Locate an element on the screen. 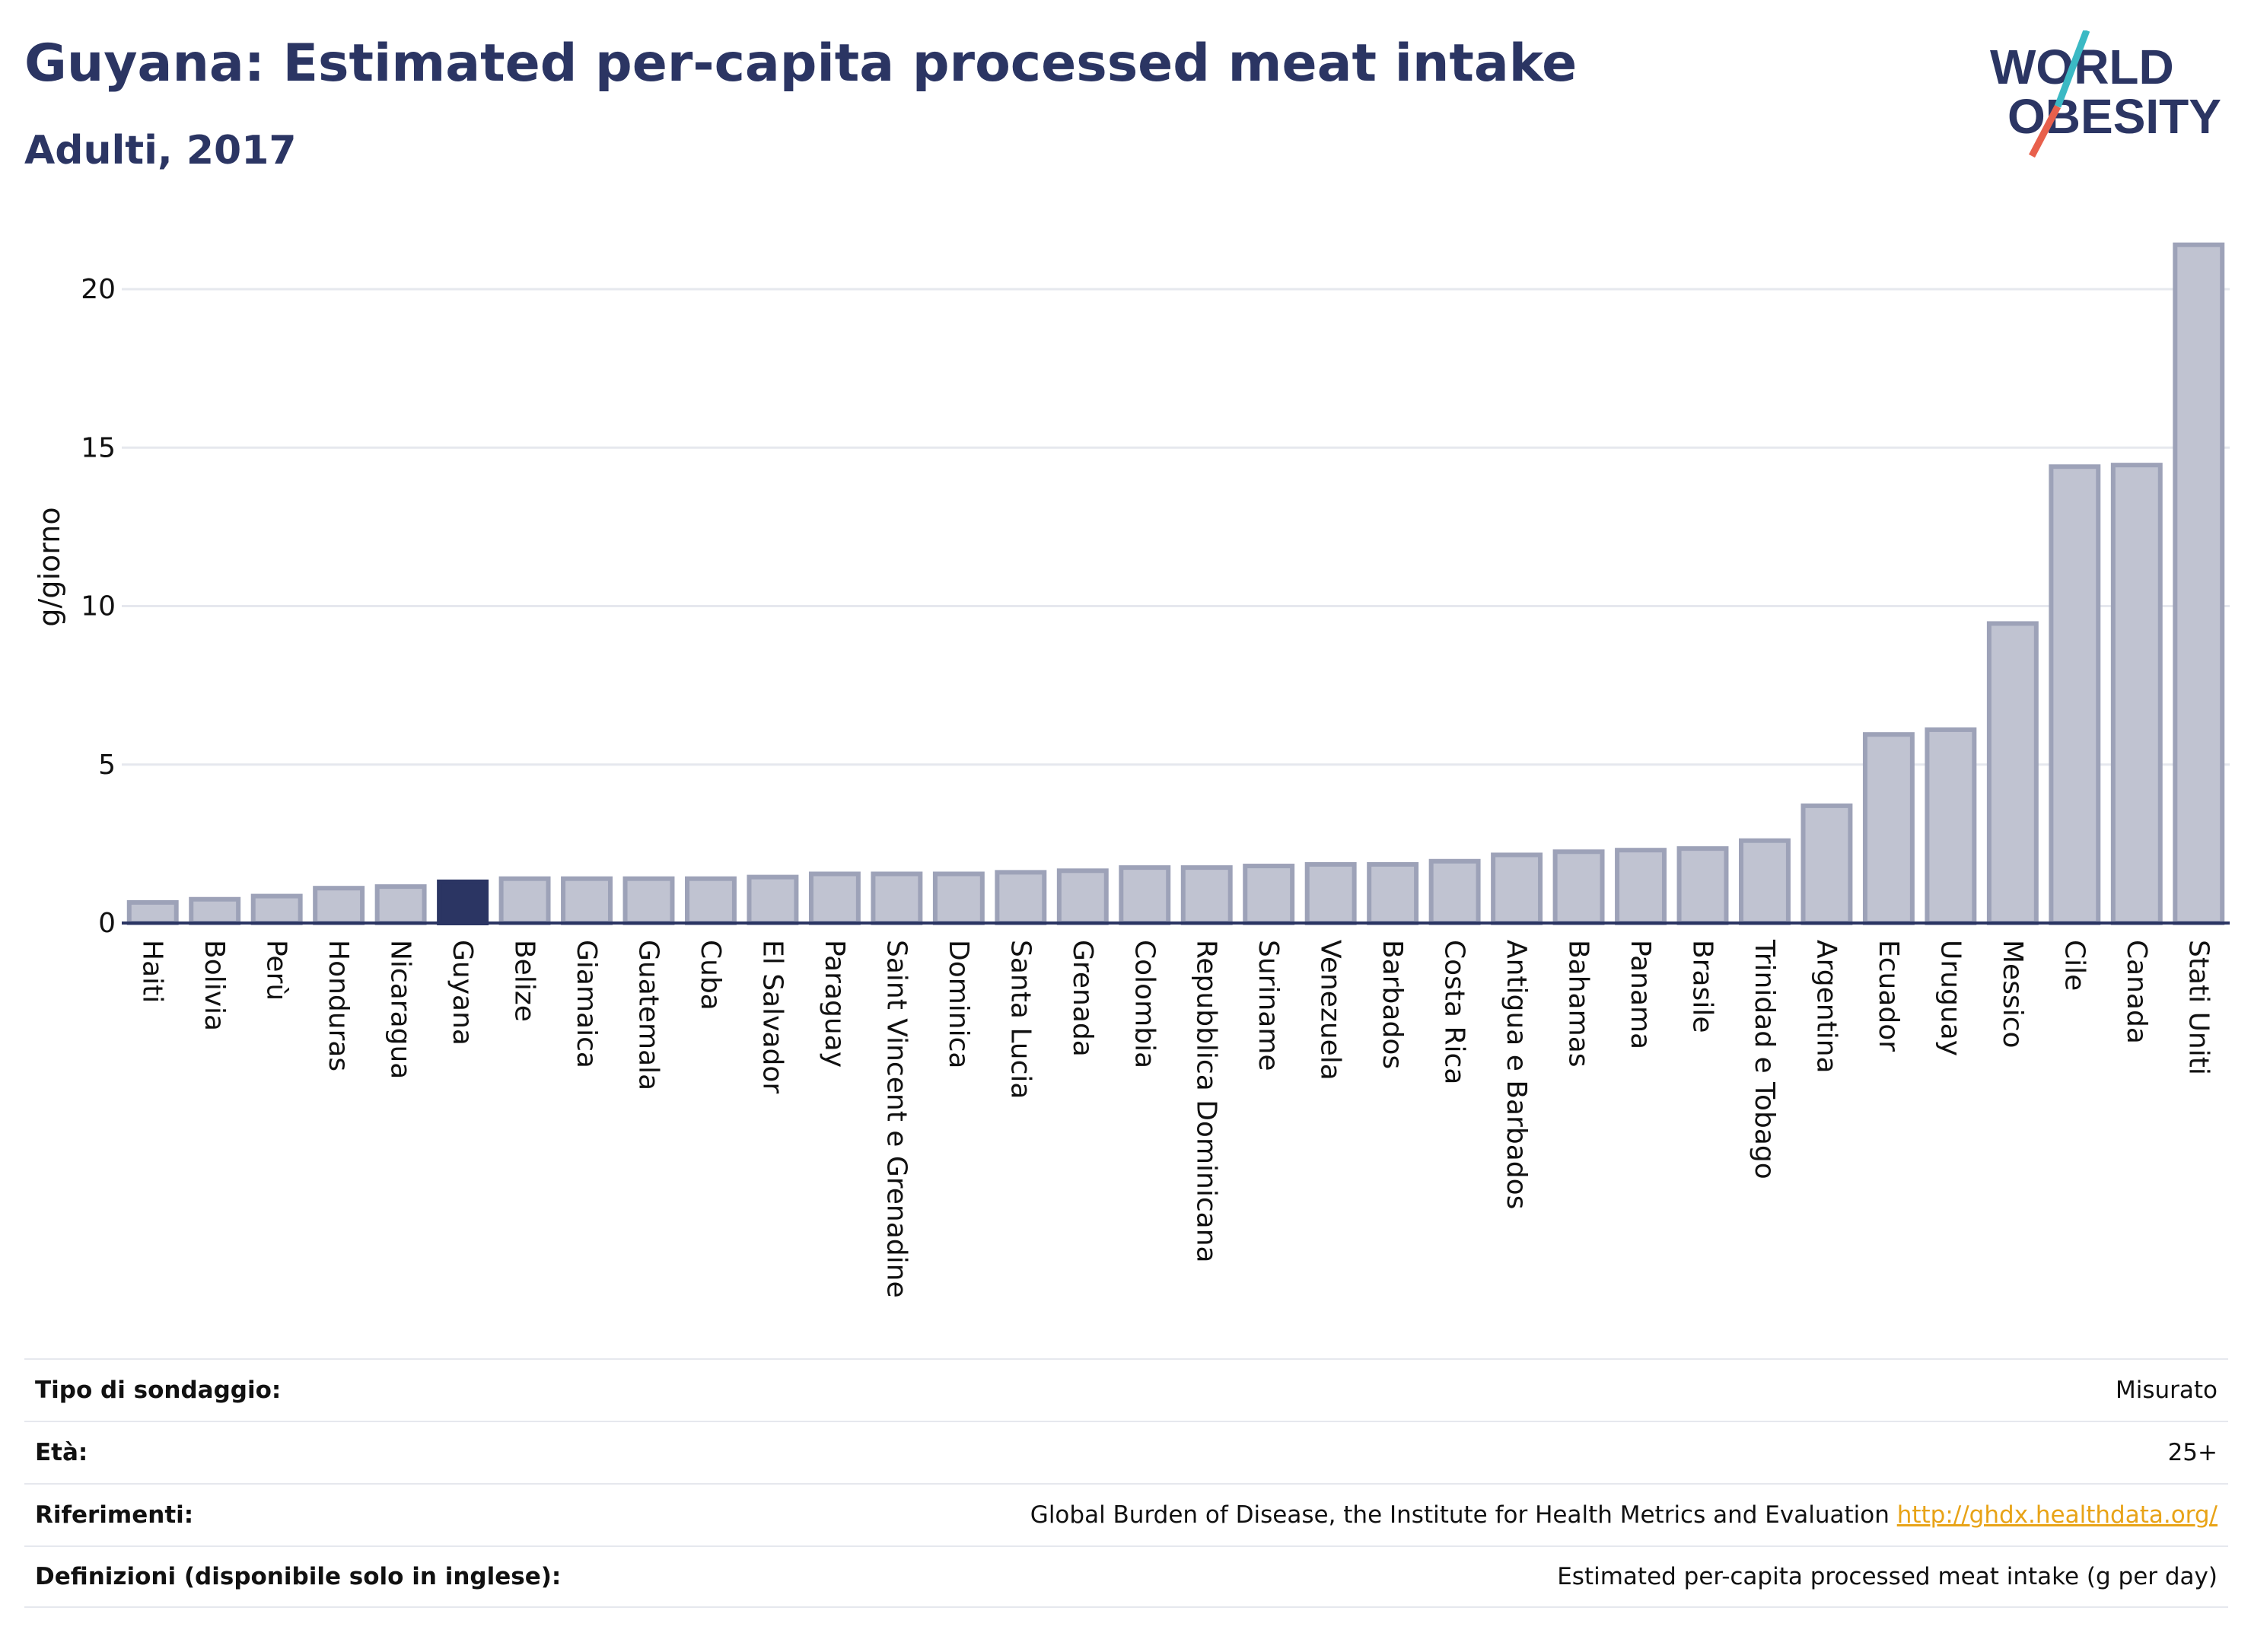 The width and height of the screenshot is (2251, 1652). x-tick-label: Belize is located at coordinates (524, 981).